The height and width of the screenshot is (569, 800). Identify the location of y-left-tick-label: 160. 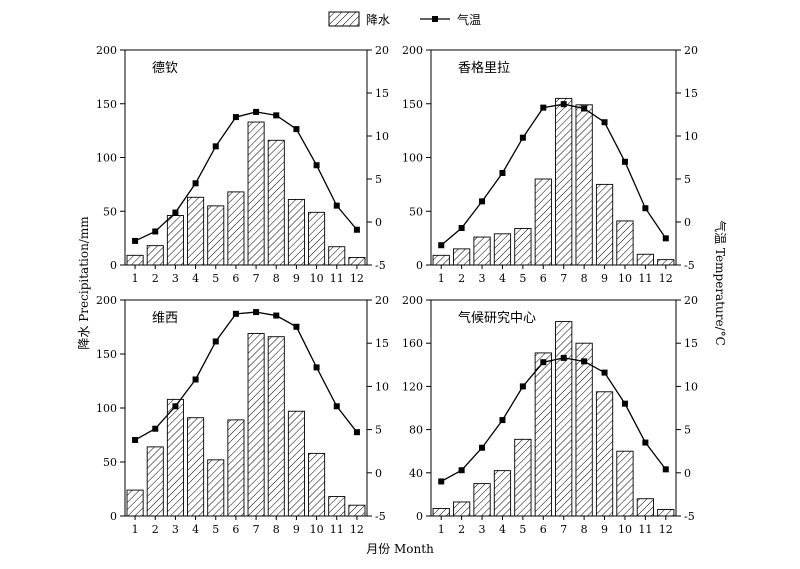
(412, 343).